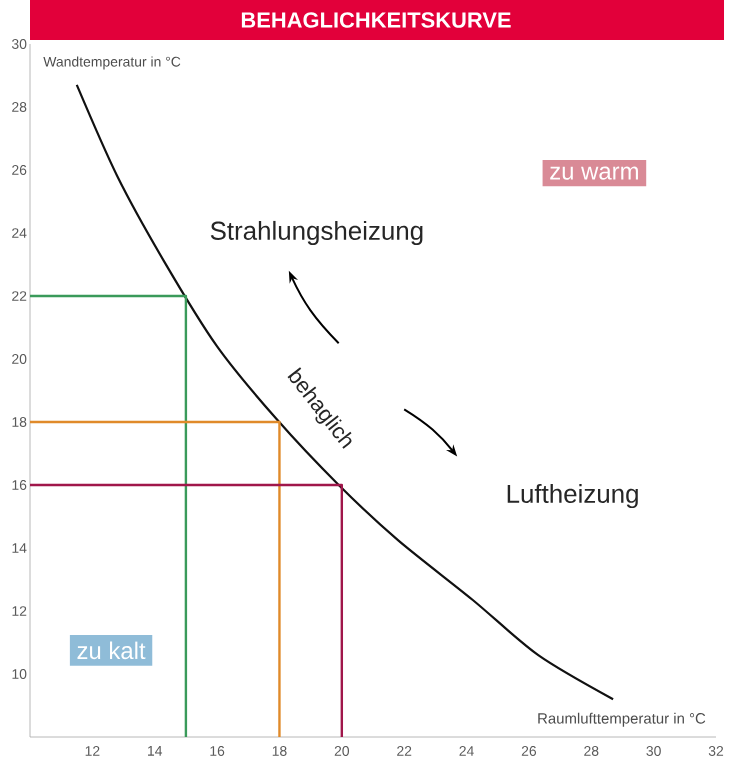 This screenshot has height=764, width=732. Describe the element at coordinates (316, 233) in the screenshot. I see `annotation: Strahlungsheizung` at that location.